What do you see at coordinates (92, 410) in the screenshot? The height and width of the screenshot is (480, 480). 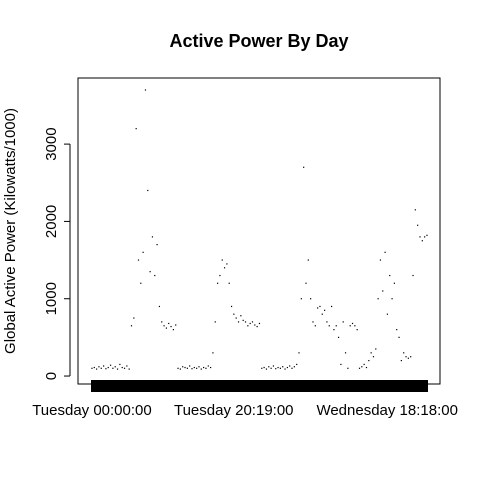 I see `x-tick-label: Tuesday 00:00:00` at bounding box center [92, 410].